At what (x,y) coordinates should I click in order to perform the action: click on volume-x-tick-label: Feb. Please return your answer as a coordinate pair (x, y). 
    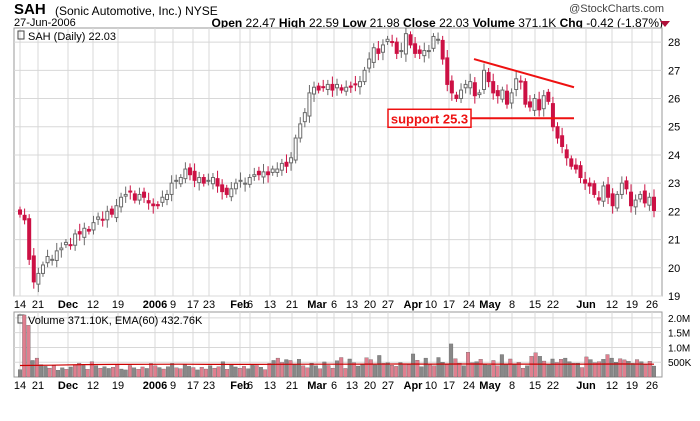
    Looking at the image, I should click on (240, 386).